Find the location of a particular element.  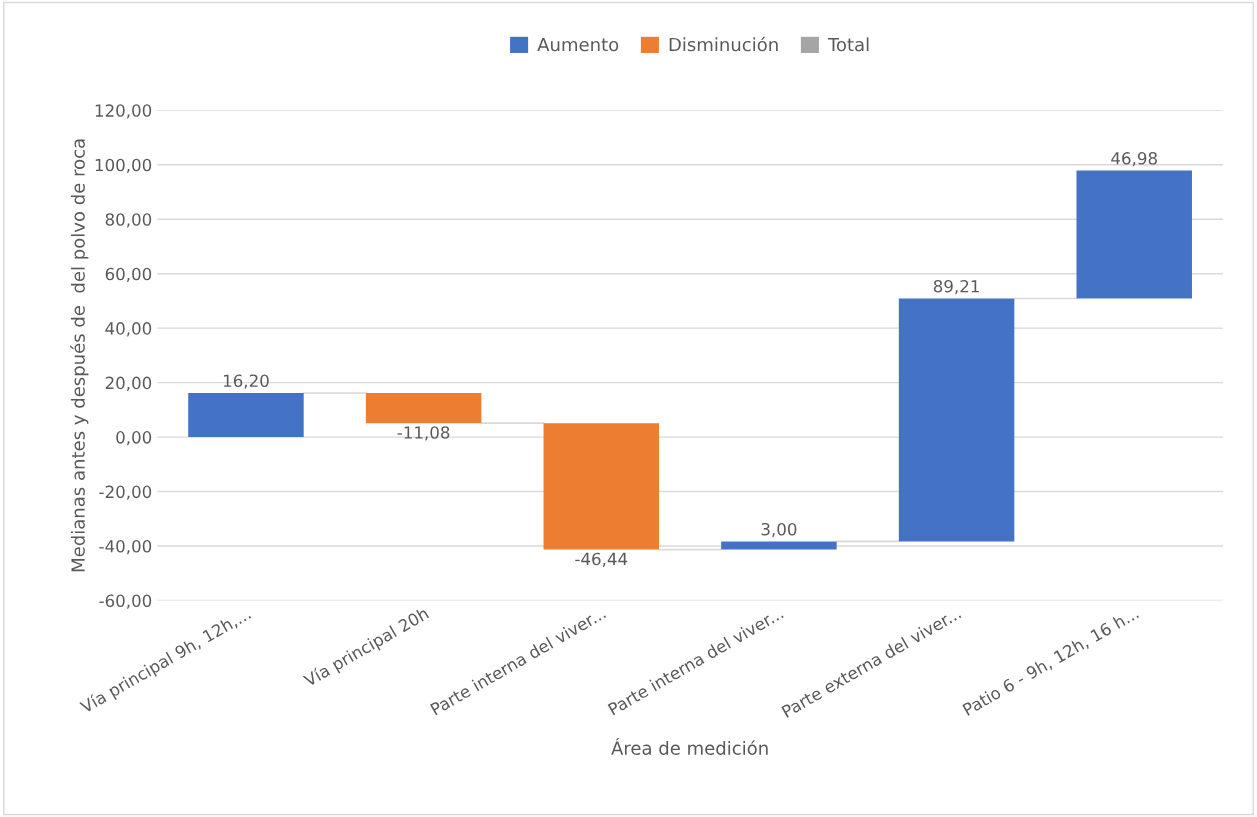

y-tick-label: 40,00 is located at coordinates (128, 329).